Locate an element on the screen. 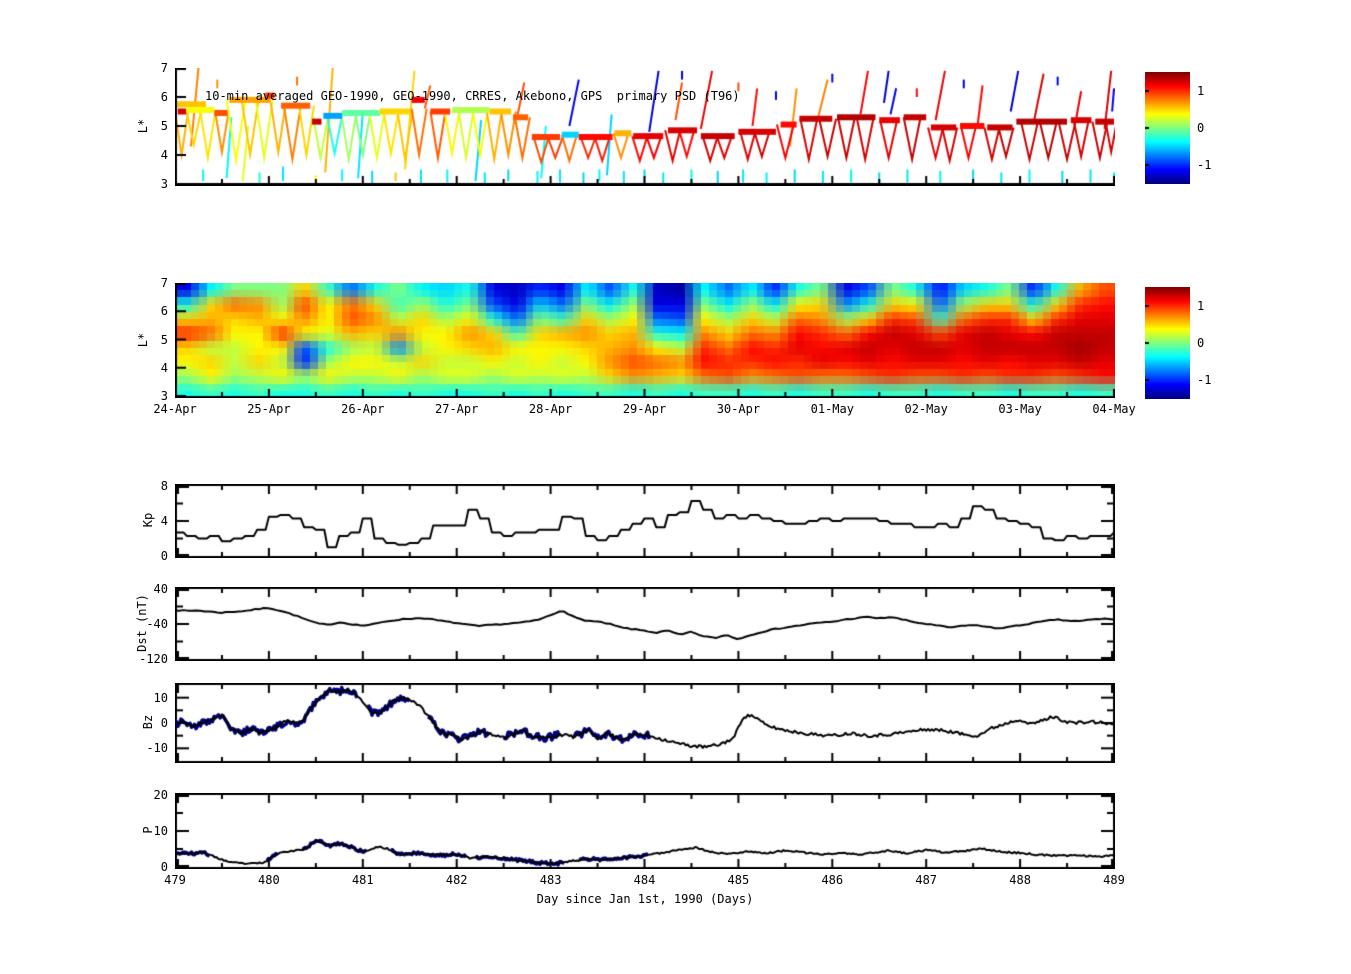 The height and width of the screenshot is (974, 1351). colorbar-bottom-canvas is located at coordinates (1167, 343).